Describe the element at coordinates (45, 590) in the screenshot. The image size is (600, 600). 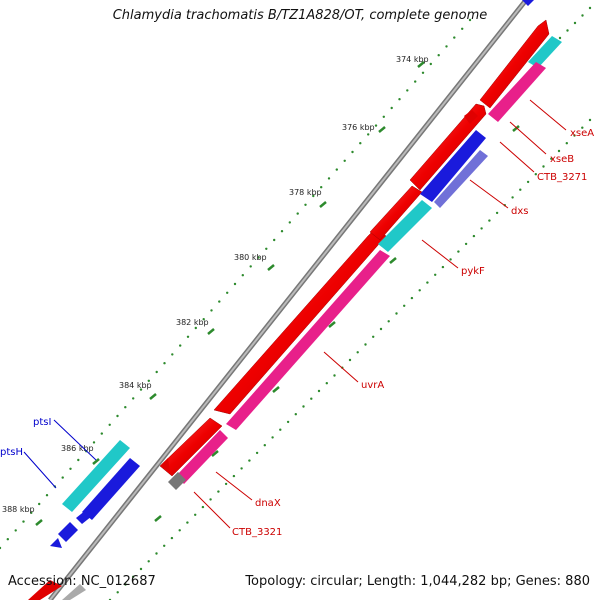
I see `gene-bottom-red` at that location.